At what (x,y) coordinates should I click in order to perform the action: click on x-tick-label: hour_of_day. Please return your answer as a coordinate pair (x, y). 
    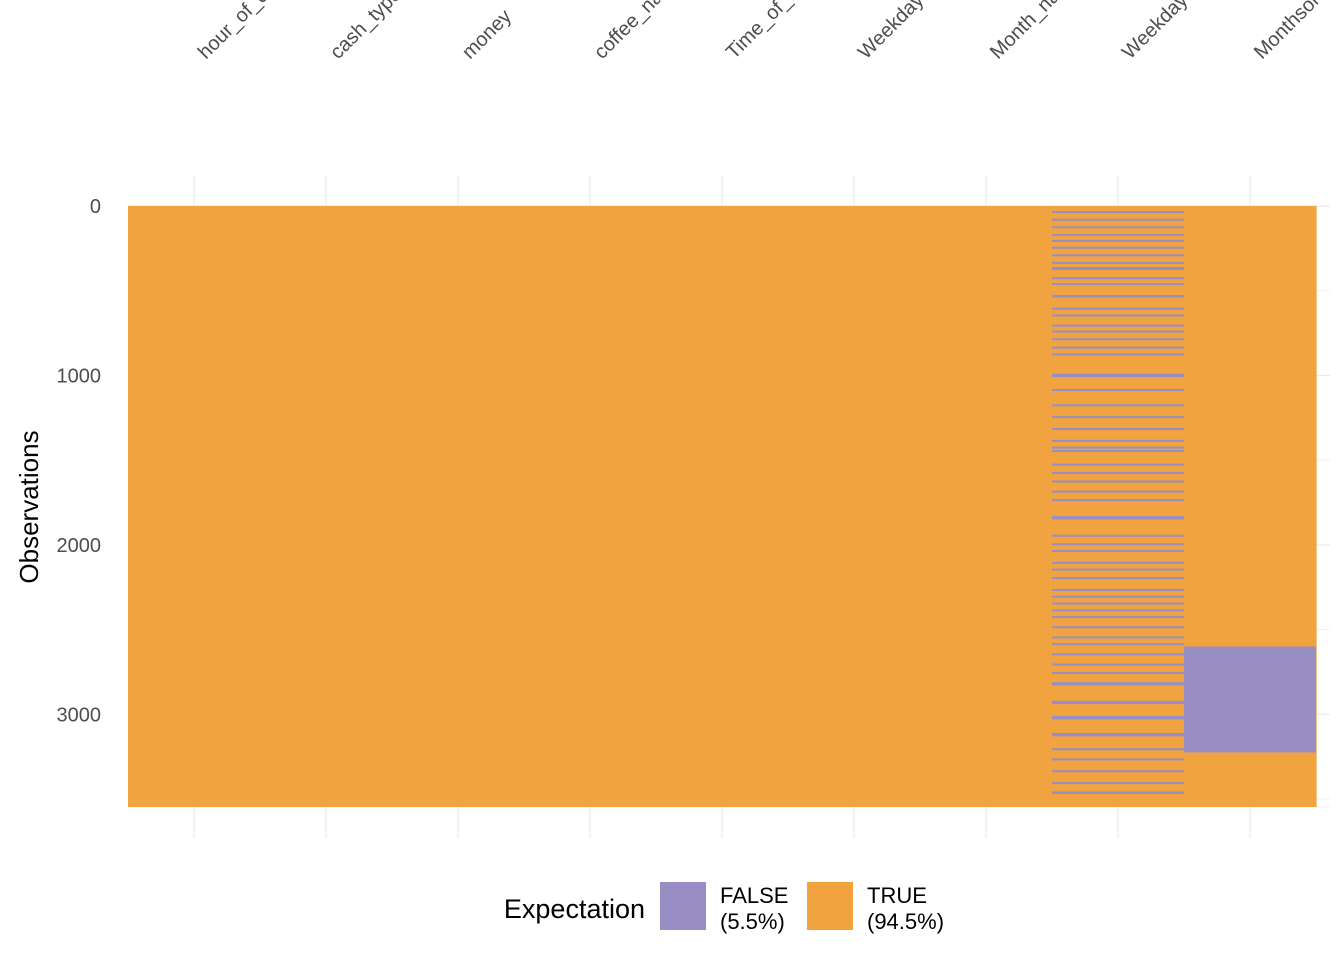
    Looking at the image, I should click on (241, 32).